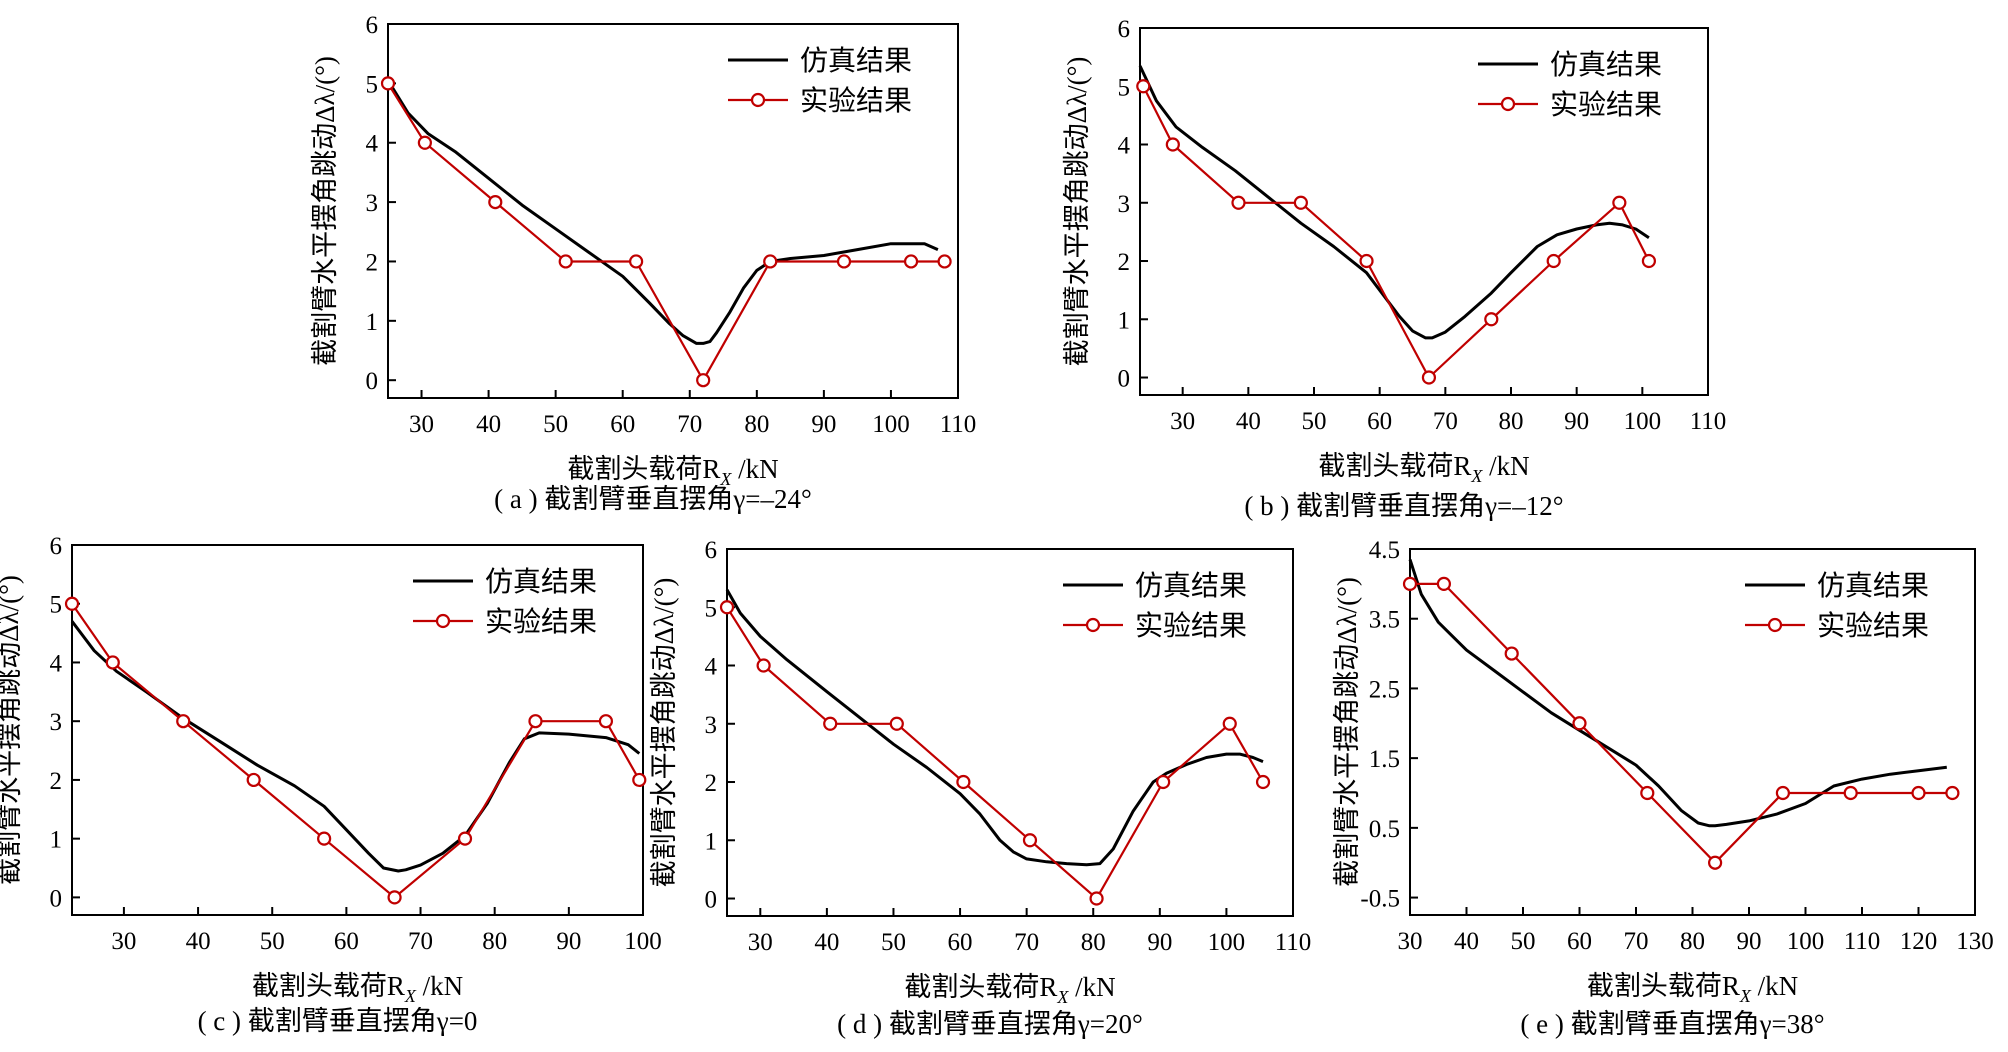 The width and height of the screenshot is (2008, 1052). Describe the element at coordinates (372, 322) in the screenshot. I see `y-tick-label: 1` at that location.